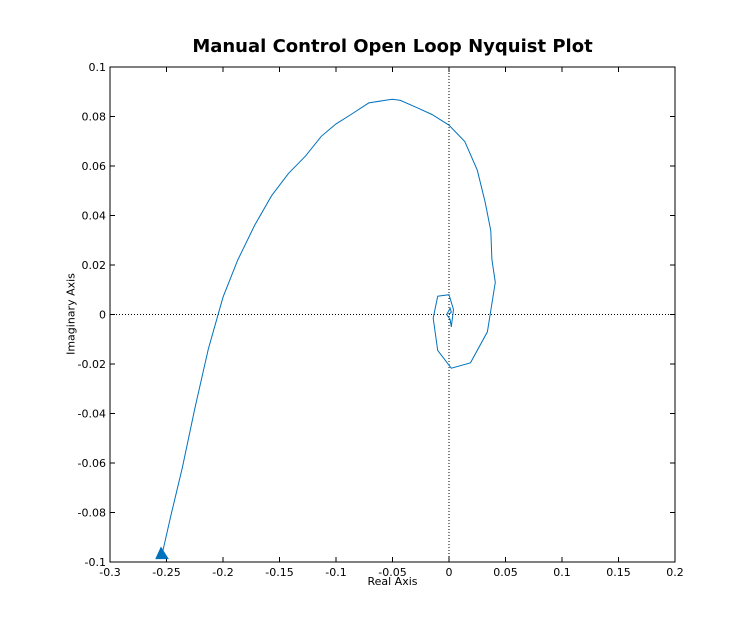 This screenshot has height=632, width=747. What do you see at coordinates (675, 572) in the screenshot?
I see `x-tick-label: 0.2` at bounding box center [675, 572].